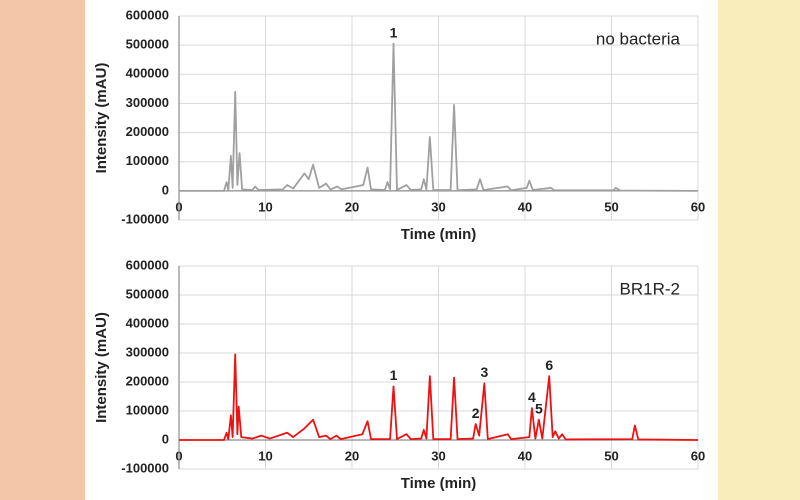 This screenshot has height=500, width=800. What do you see at coordinates (539, 408) in the screenshot?
I see `peak-label: 5` at bounding box center [539, 408].